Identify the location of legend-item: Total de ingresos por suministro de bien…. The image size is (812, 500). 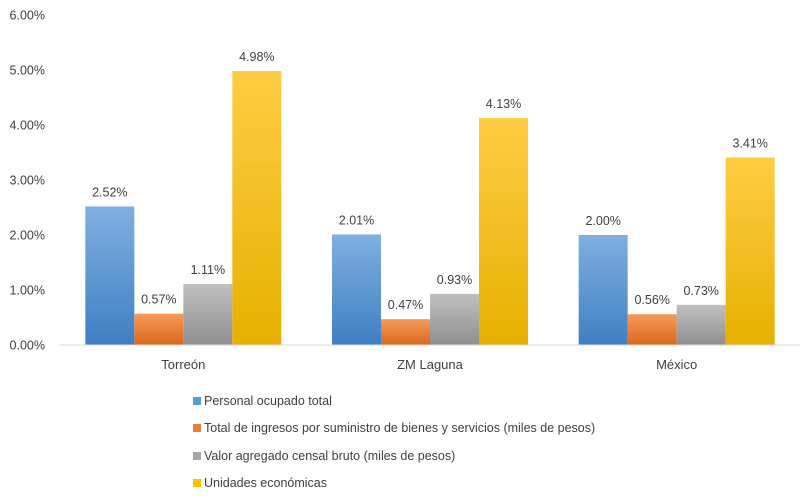
(394, 429).